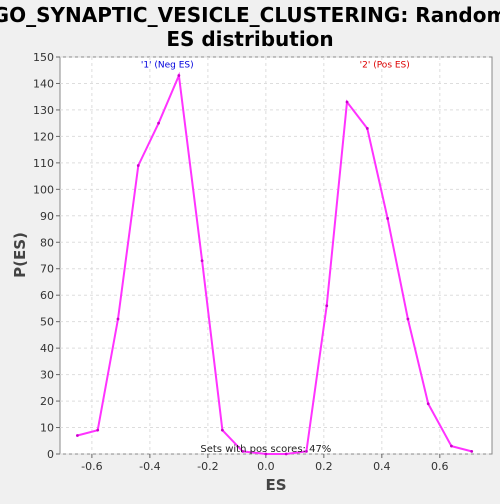 This screenshot has width=500, height=504. What do you see at coordinates (324, 466) in the screenshot?
I see `x-tick-label: 0.2` at bounding box center [324, 466].